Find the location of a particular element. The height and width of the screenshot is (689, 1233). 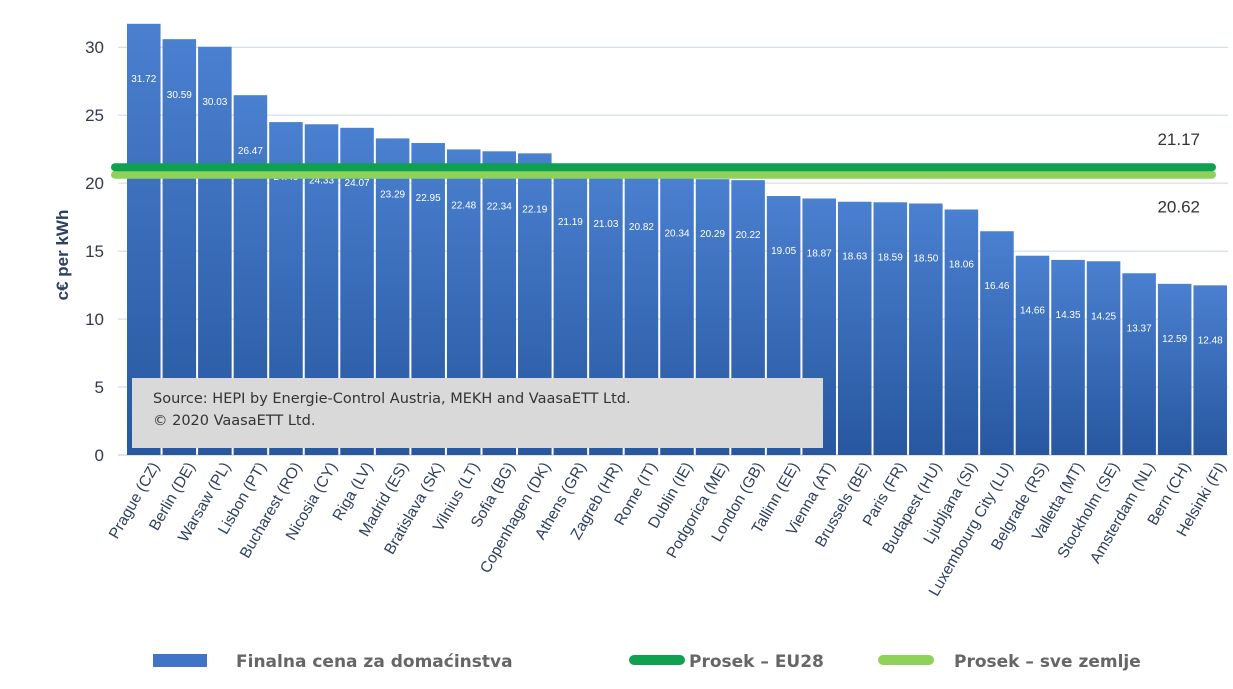

reference-line-label: 20.62 is located at coordinates (1178, 207).